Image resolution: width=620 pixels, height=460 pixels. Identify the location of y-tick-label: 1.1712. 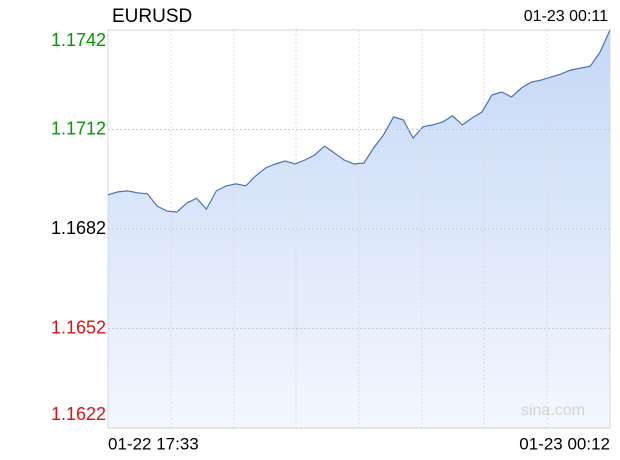
(78, 128).